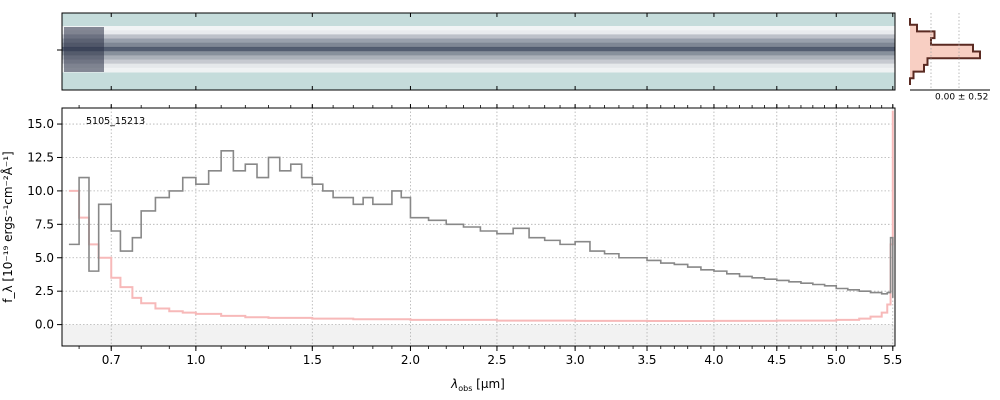  What do you see at coordinates (713, 360) in the screenshot?
I see `x-tick-label-7: 4.0` at bounding box center [713, 360].